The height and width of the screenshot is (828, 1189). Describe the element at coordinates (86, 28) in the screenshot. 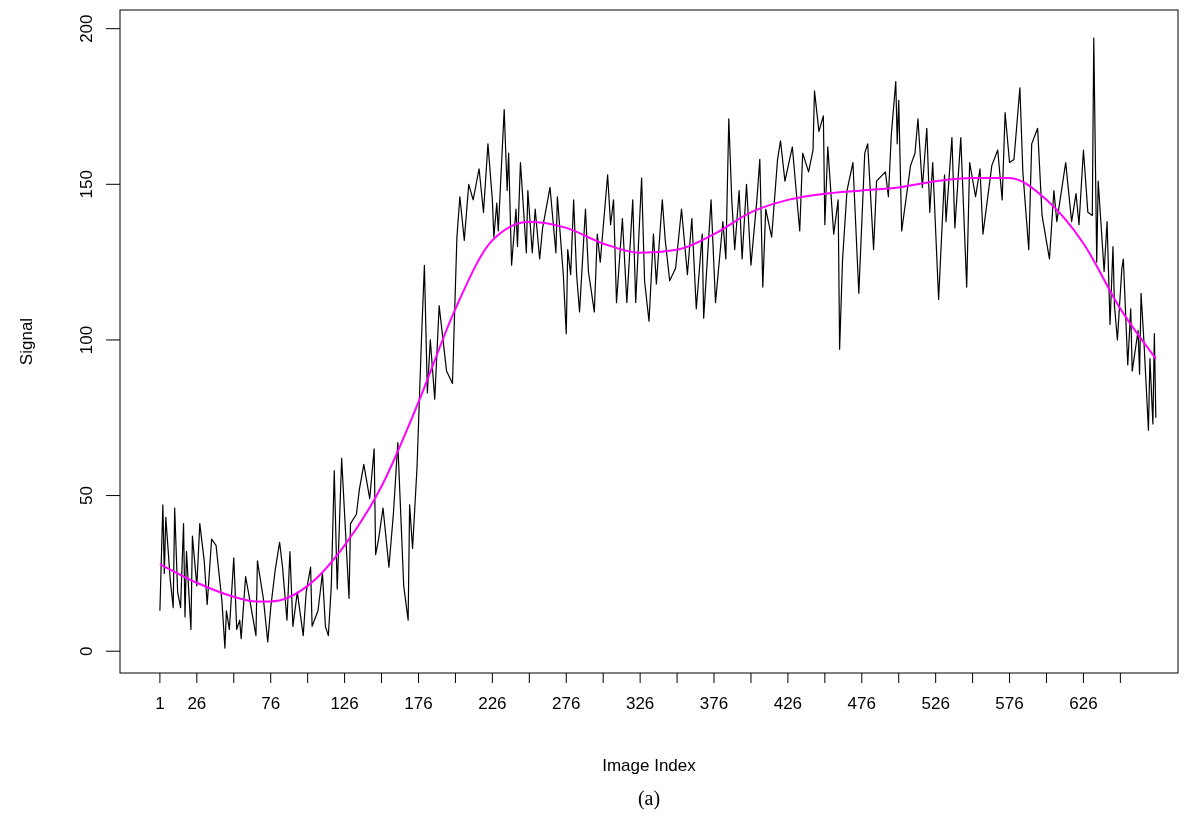

I see `y-tick-label: 200` at that location.